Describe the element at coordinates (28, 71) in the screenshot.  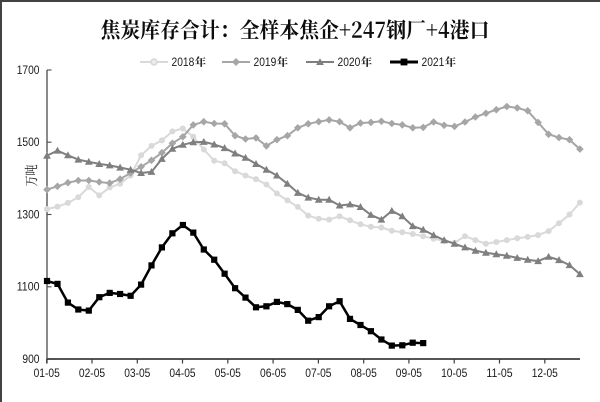
I see `svg-text: 1700` at that location.